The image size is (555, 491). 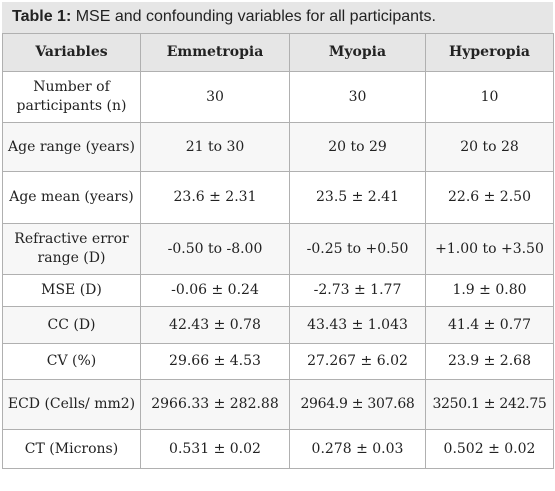 I want to click on row-label: ECD (Cells/ mm2), so click(x=71, y=404).